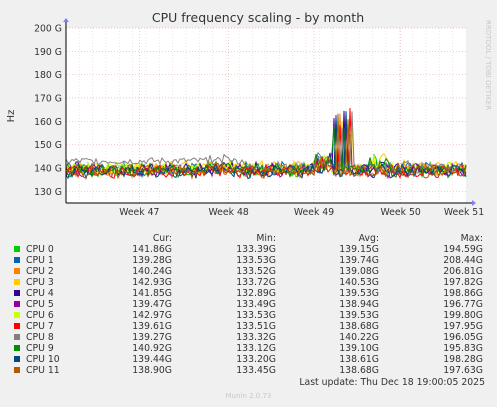 The image size is (497, 407). I want to click on legend-cur-value: 140.92G, so click(152, 348).